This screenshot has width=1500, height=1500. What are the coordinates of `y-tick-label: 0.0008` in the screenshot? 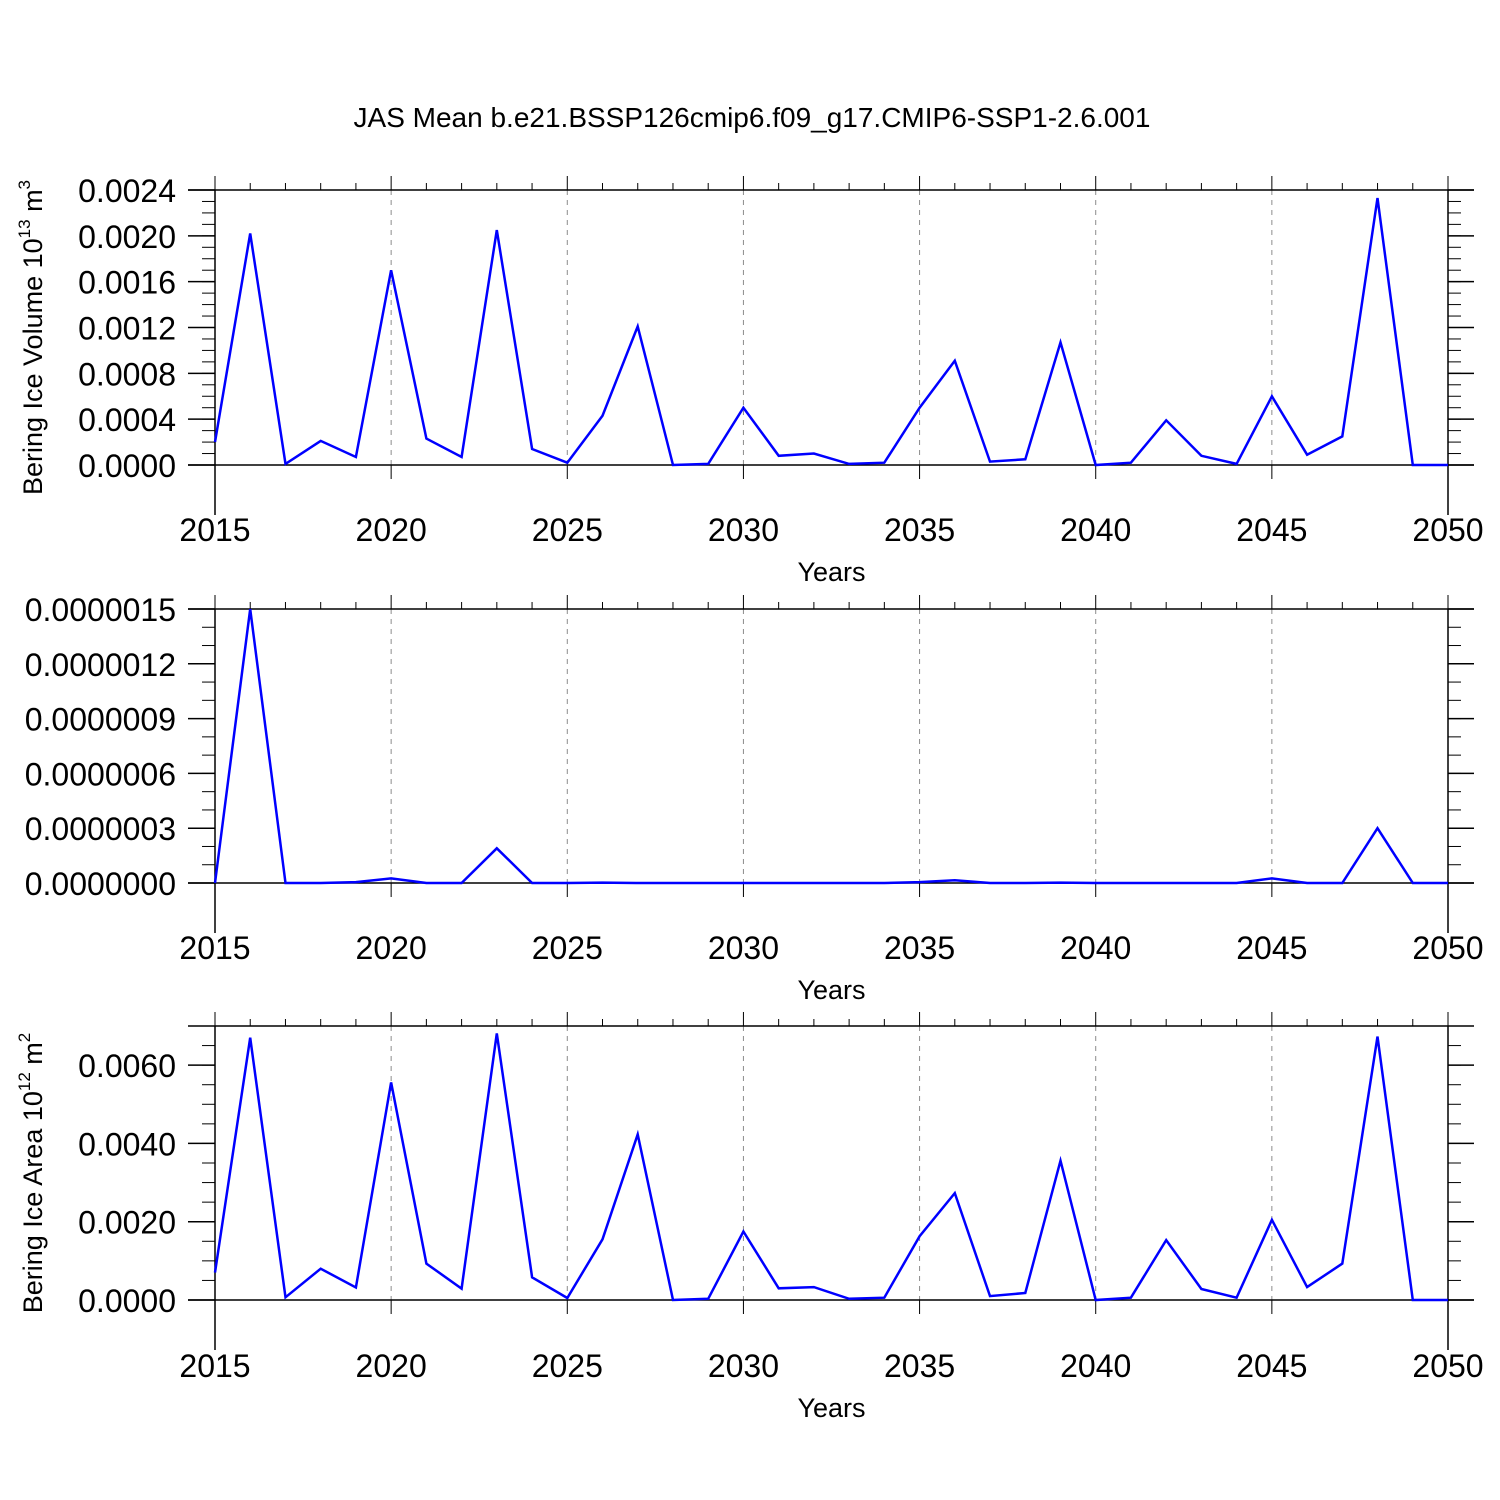 It's located at (127, 374).